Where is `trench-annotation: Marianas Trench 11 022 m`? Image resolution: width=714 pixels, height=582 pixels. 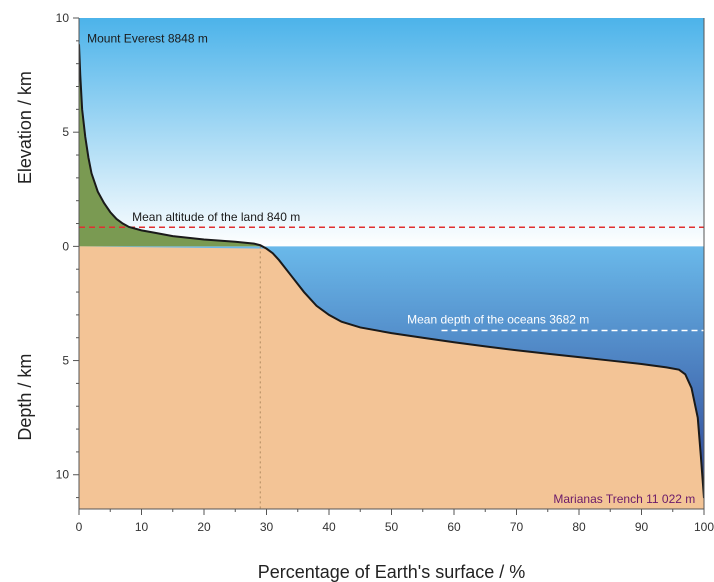 trench-annotation: Marianas Trench 11 022 m is located at coordinates (624, 499).